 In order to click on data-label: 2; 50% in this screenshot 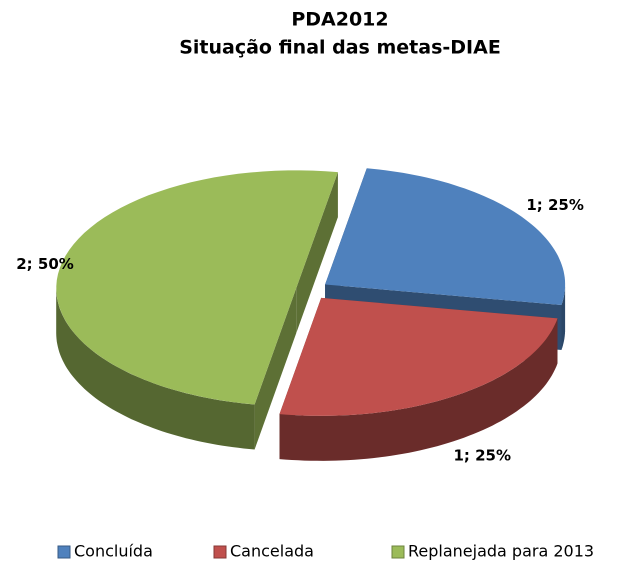, I will do `click(45, 264)`.